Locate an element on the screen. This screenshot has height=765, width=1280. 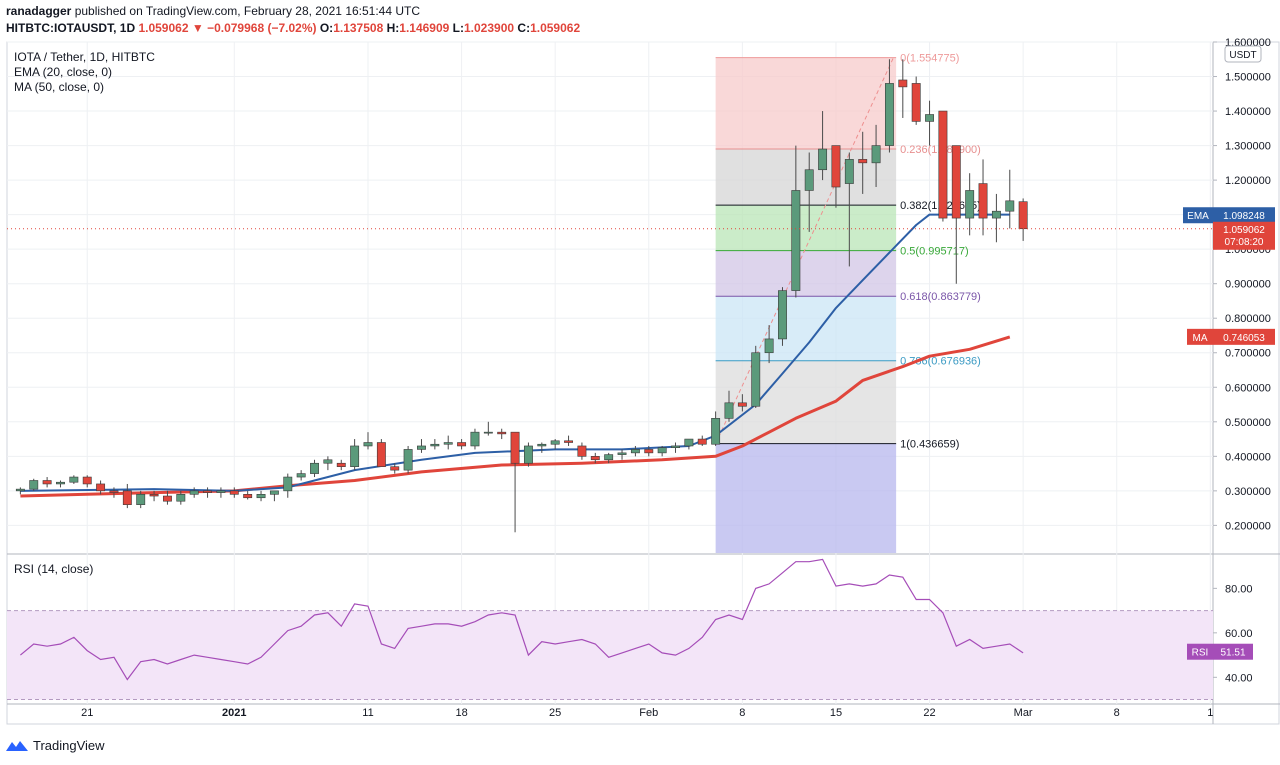
fib-trend-line is located at coordinates (804, 250).